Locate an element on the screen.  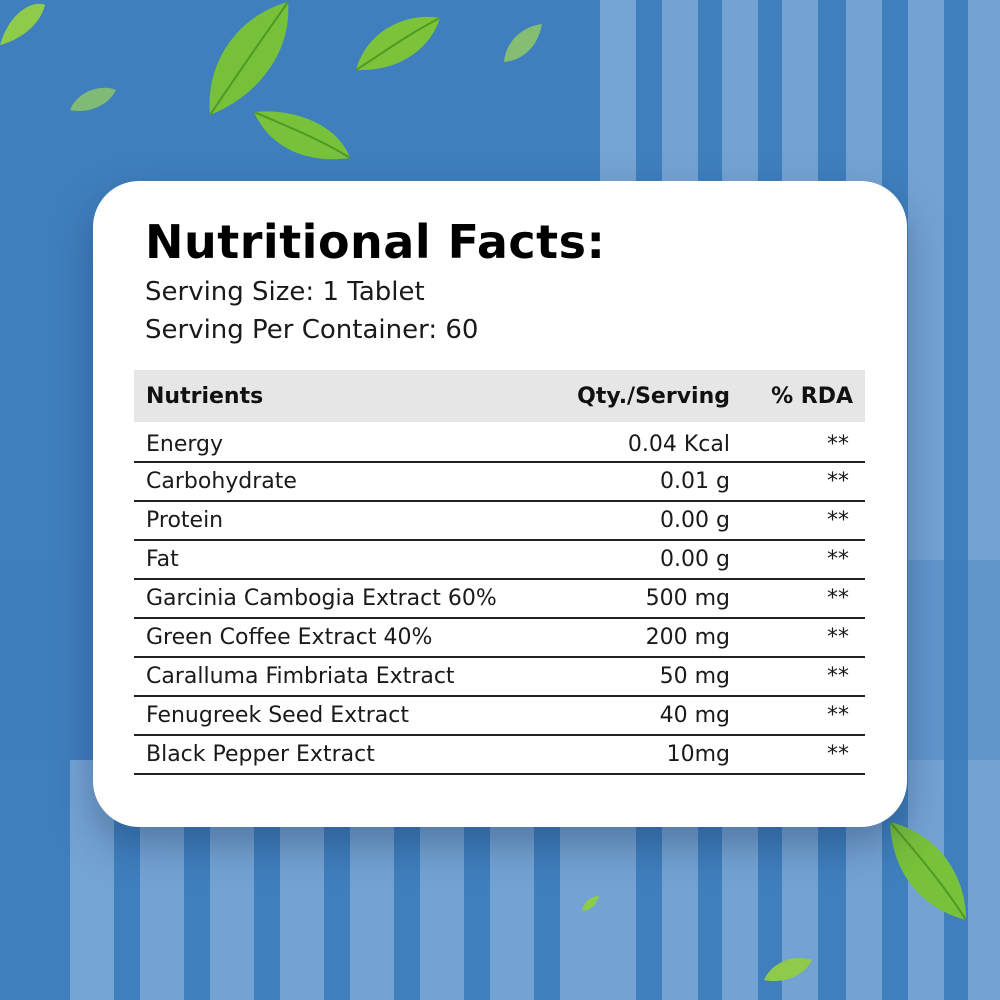
table-header: Nutrients Qty./Serving % RDA is located at coordinates (499, 396).